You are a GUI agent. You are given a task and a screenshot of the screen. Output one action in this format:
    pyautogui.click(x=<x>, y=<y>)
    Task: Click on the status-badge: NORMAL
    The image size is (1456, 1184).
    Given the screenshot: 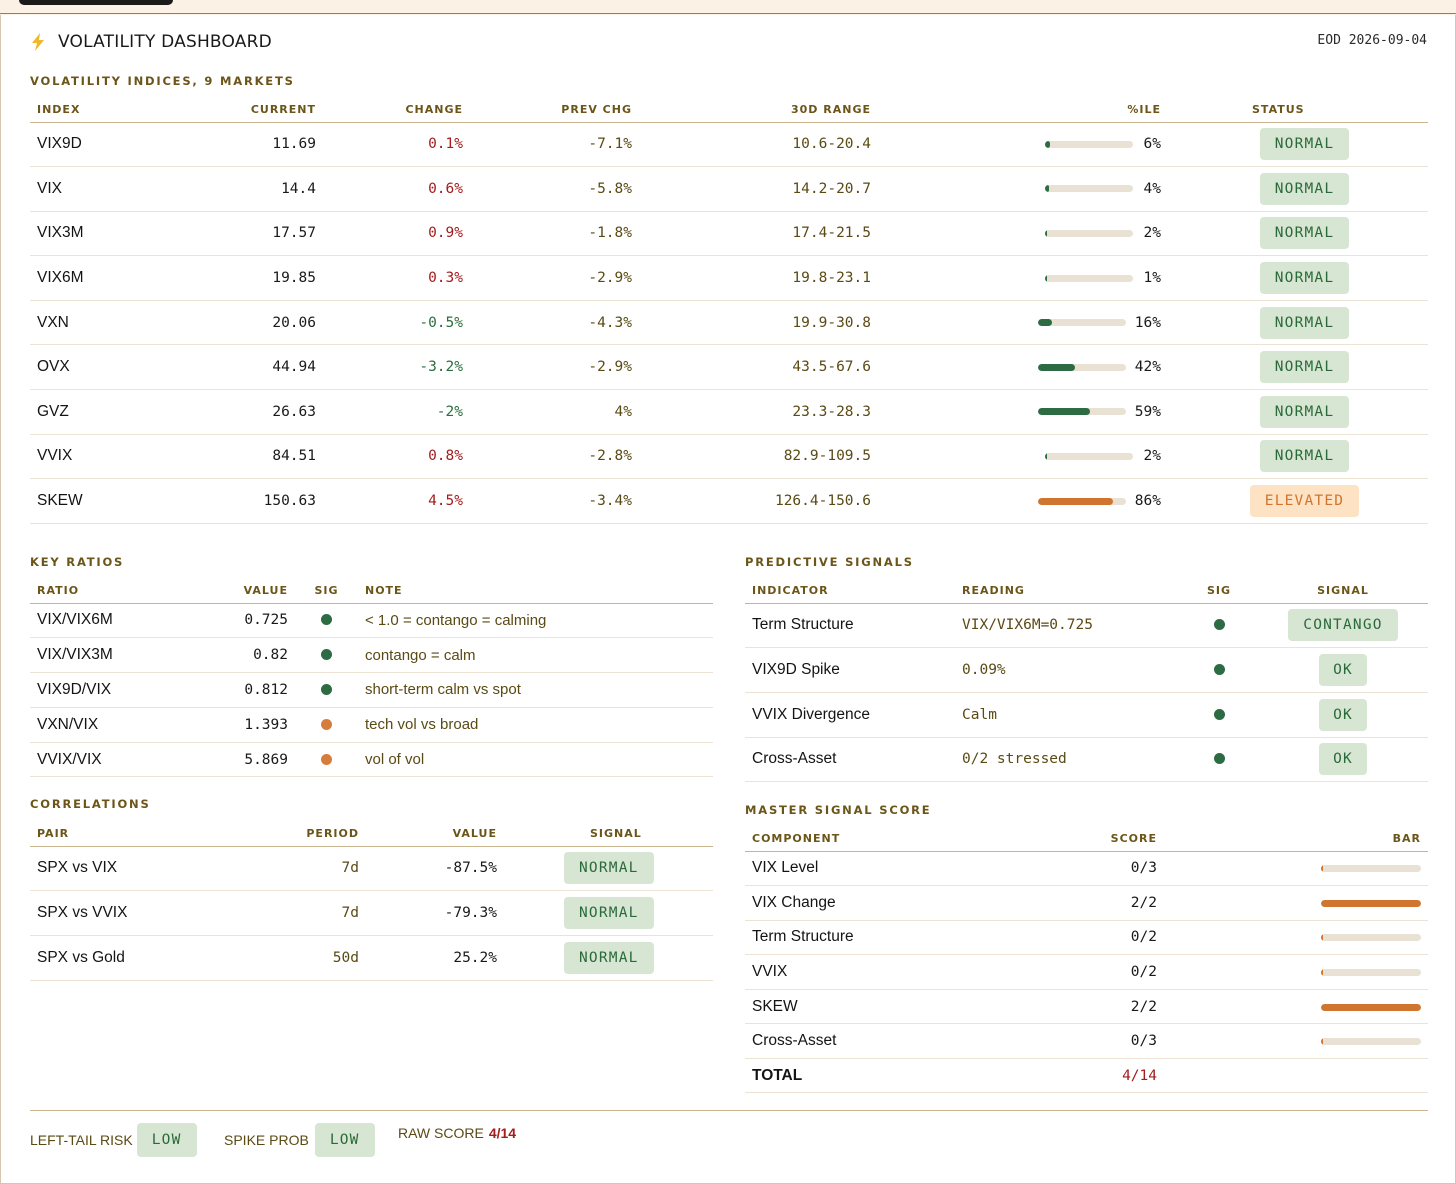 What is the action you would take?
    pyautogui.click(x=1304, y=233)
    